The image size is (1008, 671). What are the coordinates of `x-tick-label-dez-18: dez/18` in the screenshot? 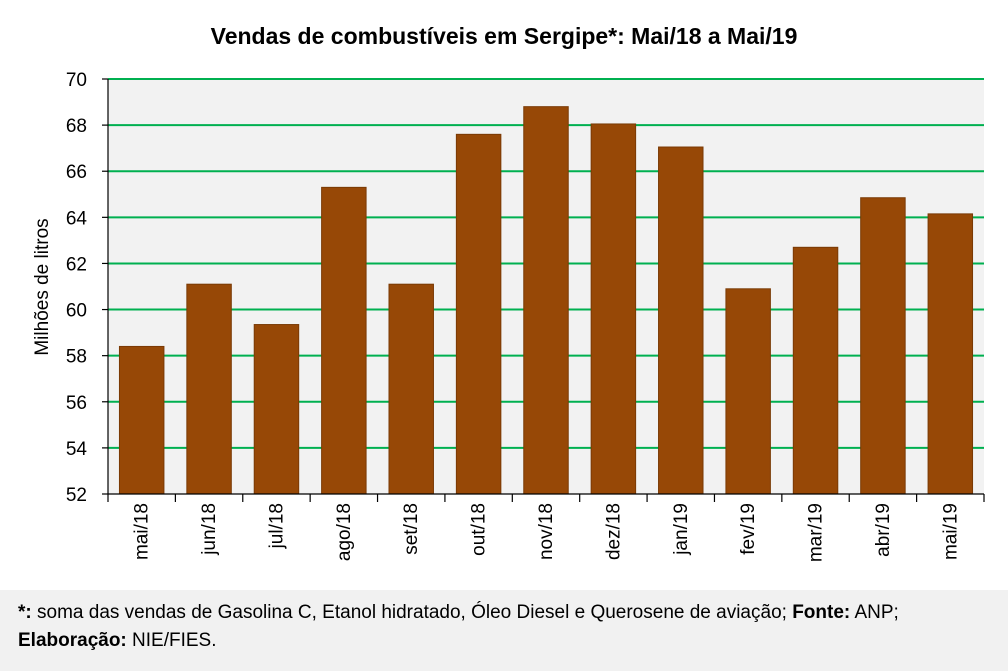 It's located at (613, 531).